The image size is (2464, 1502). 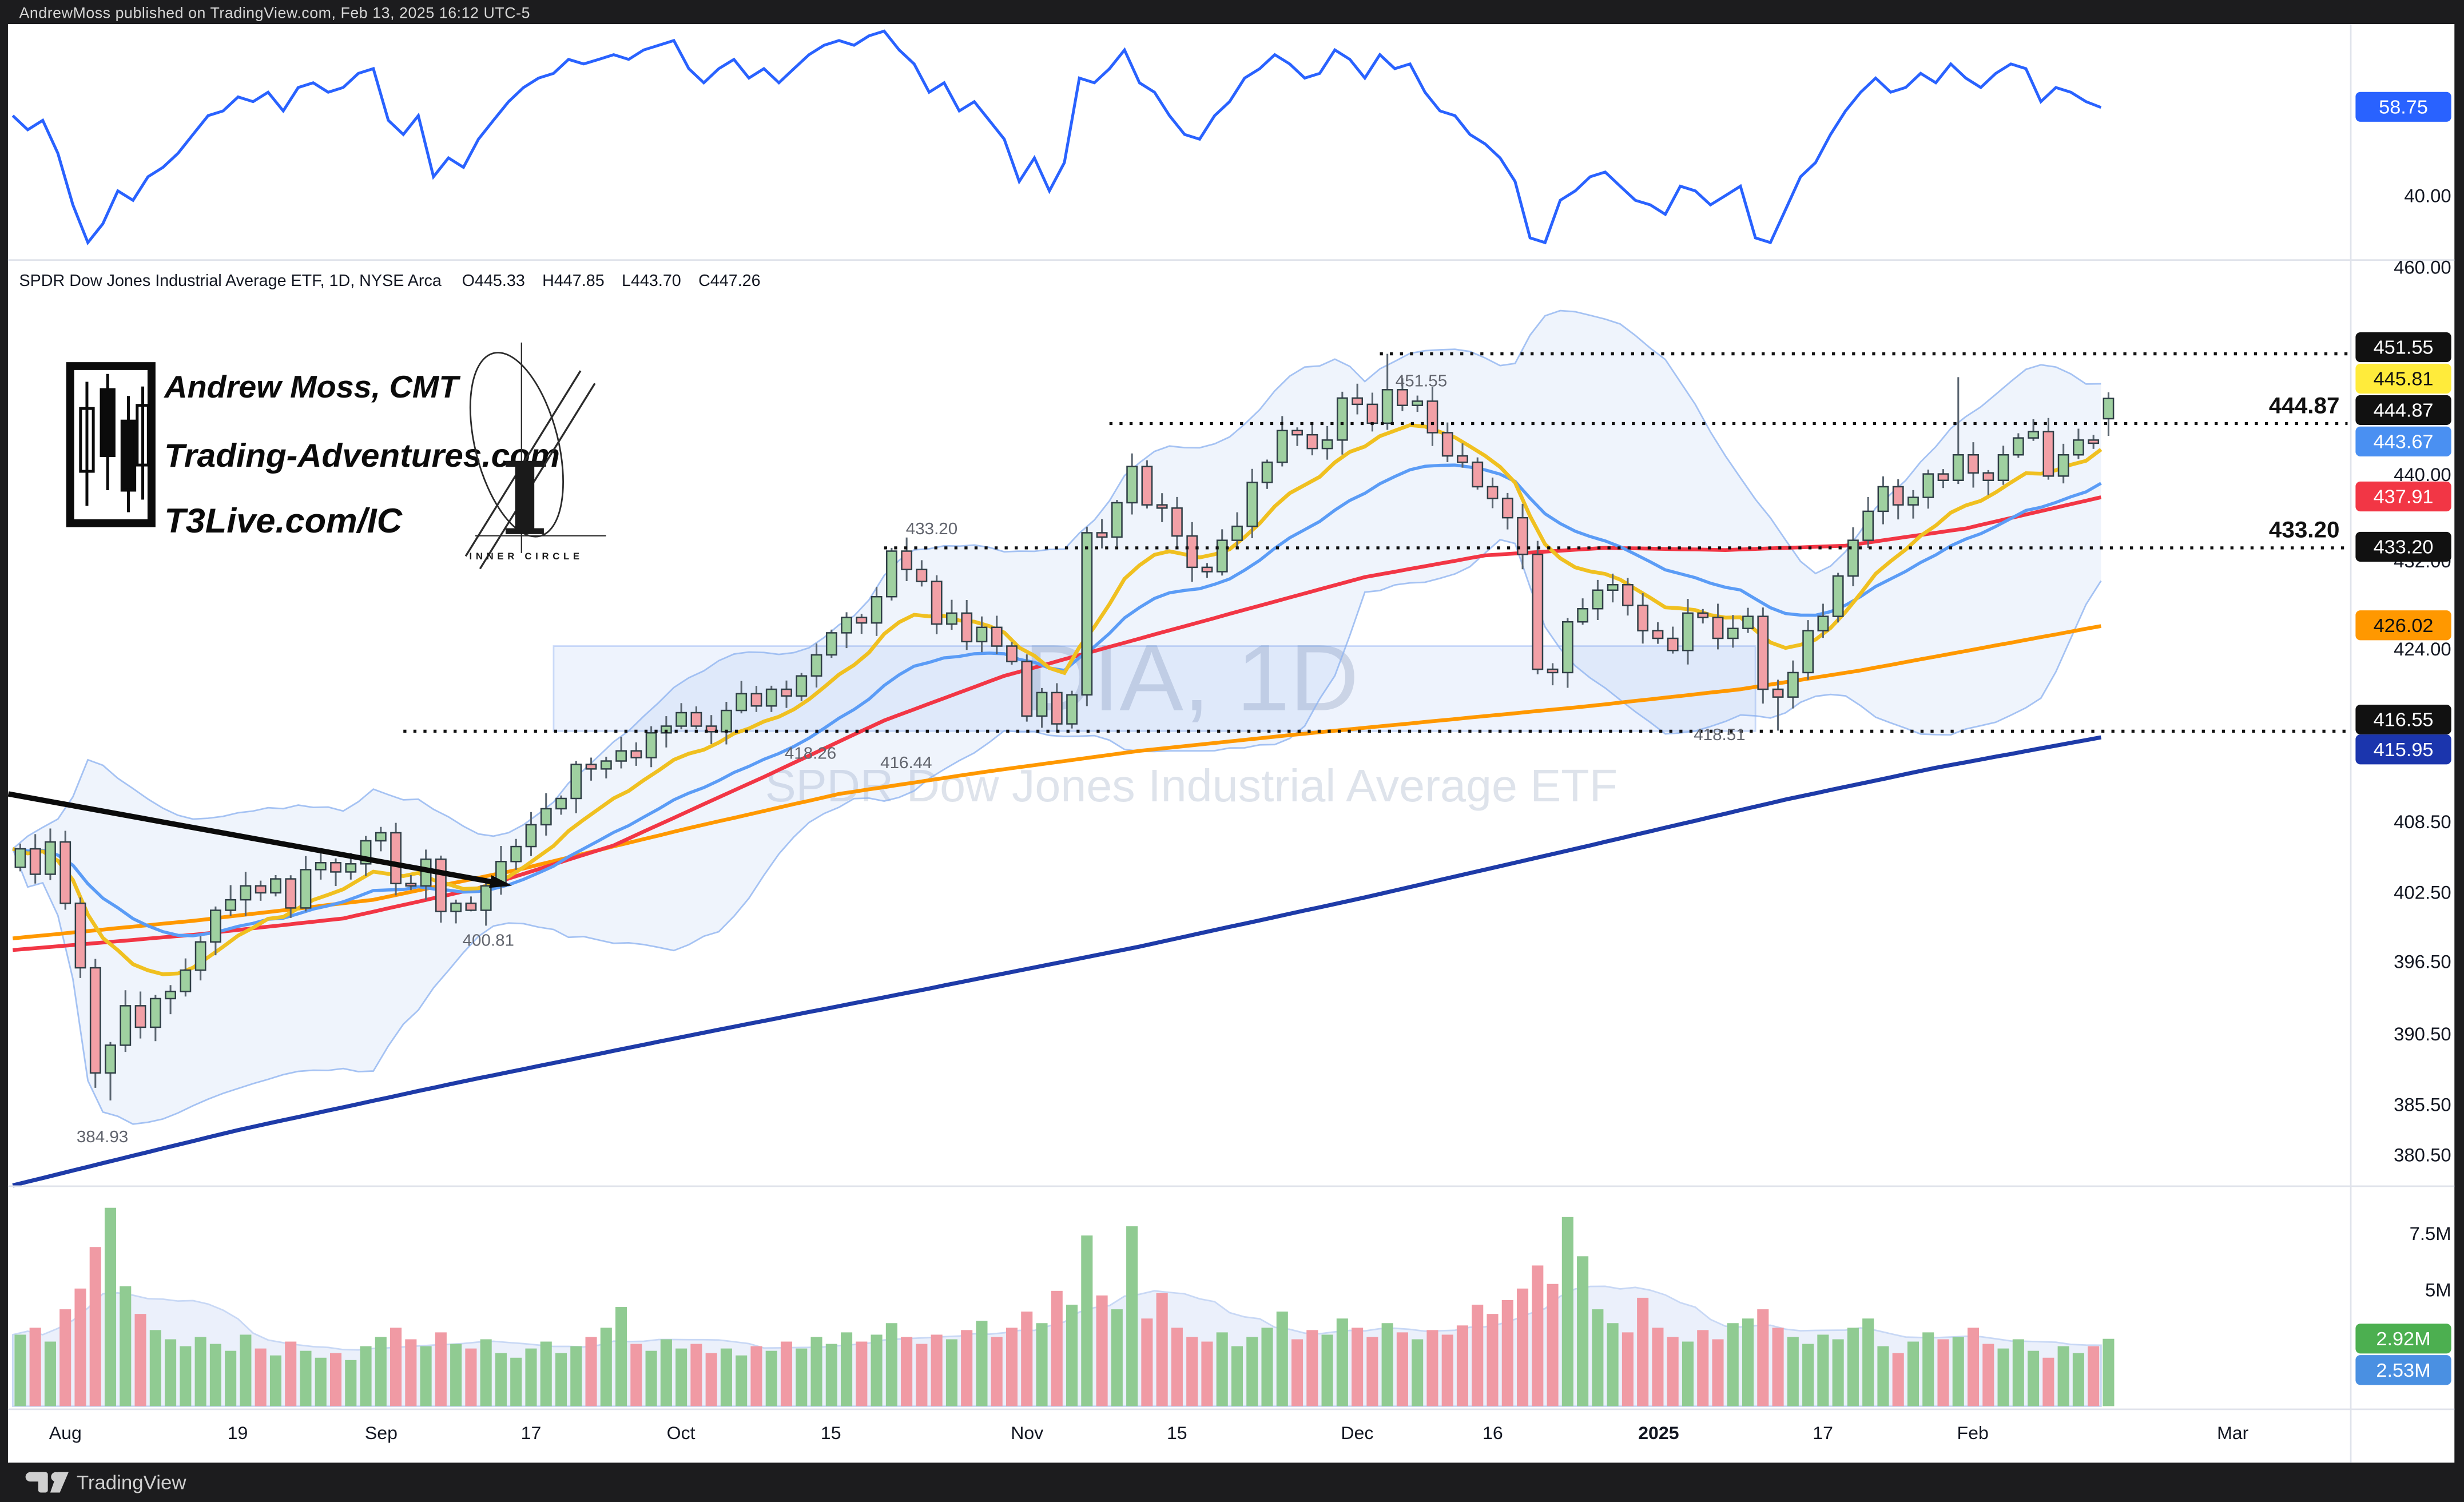 What do you see at coordinates (102, 1137) in the screenshot?
I see `price-annotation: 384.93` at bounding box center [102, 1137].